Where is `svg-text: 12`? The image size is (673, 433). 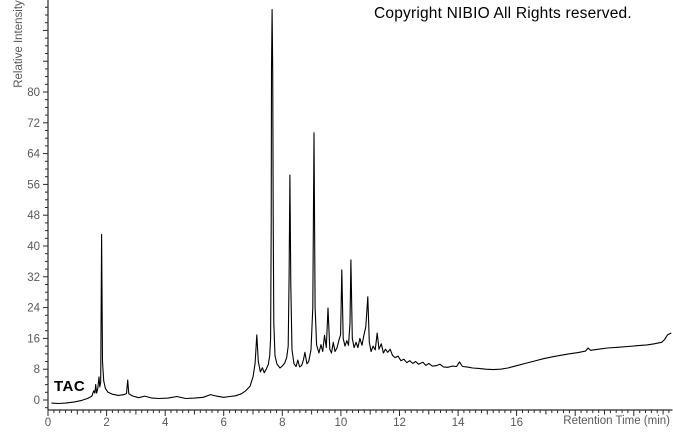
svg-text: 12 is located at coordinates (399, 423).